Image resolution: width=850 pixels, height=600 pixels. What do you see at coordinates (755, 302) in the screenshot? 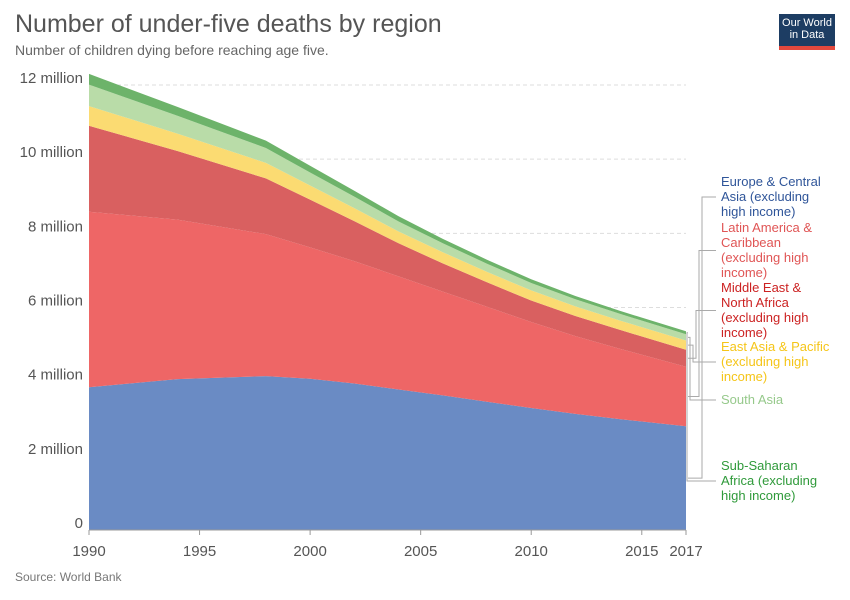
I see `legend-label-line: North Africa` at bounding box center [755, 302].